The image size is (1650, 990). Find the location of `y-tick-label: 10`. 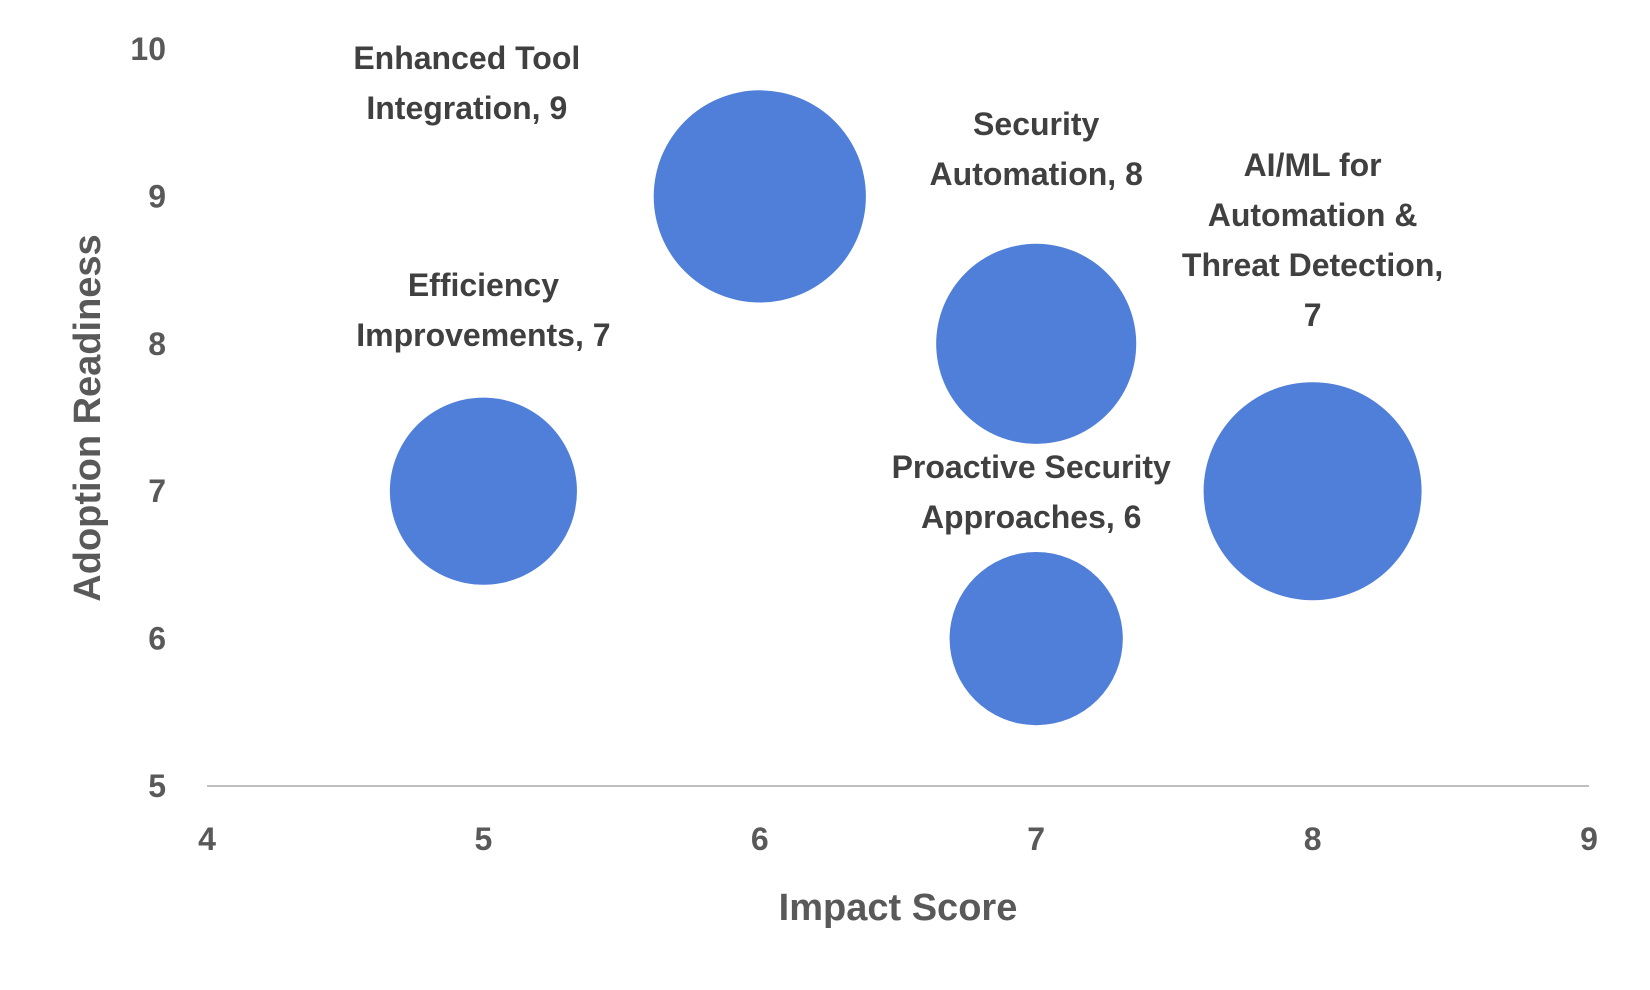

y-tick-label: 10 is located at coordinates (148, 49).